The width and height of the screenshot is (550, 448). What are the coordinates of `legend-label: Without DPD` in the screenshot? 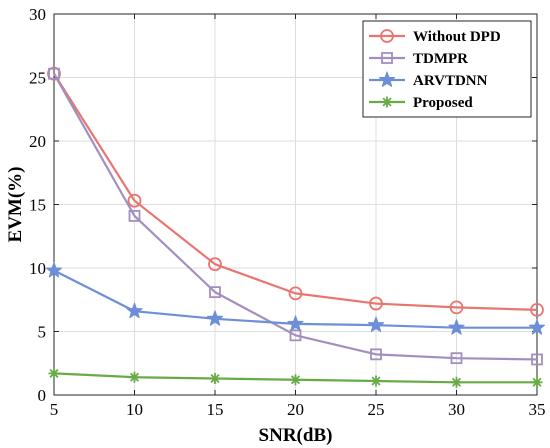 It's located at (457, 37).